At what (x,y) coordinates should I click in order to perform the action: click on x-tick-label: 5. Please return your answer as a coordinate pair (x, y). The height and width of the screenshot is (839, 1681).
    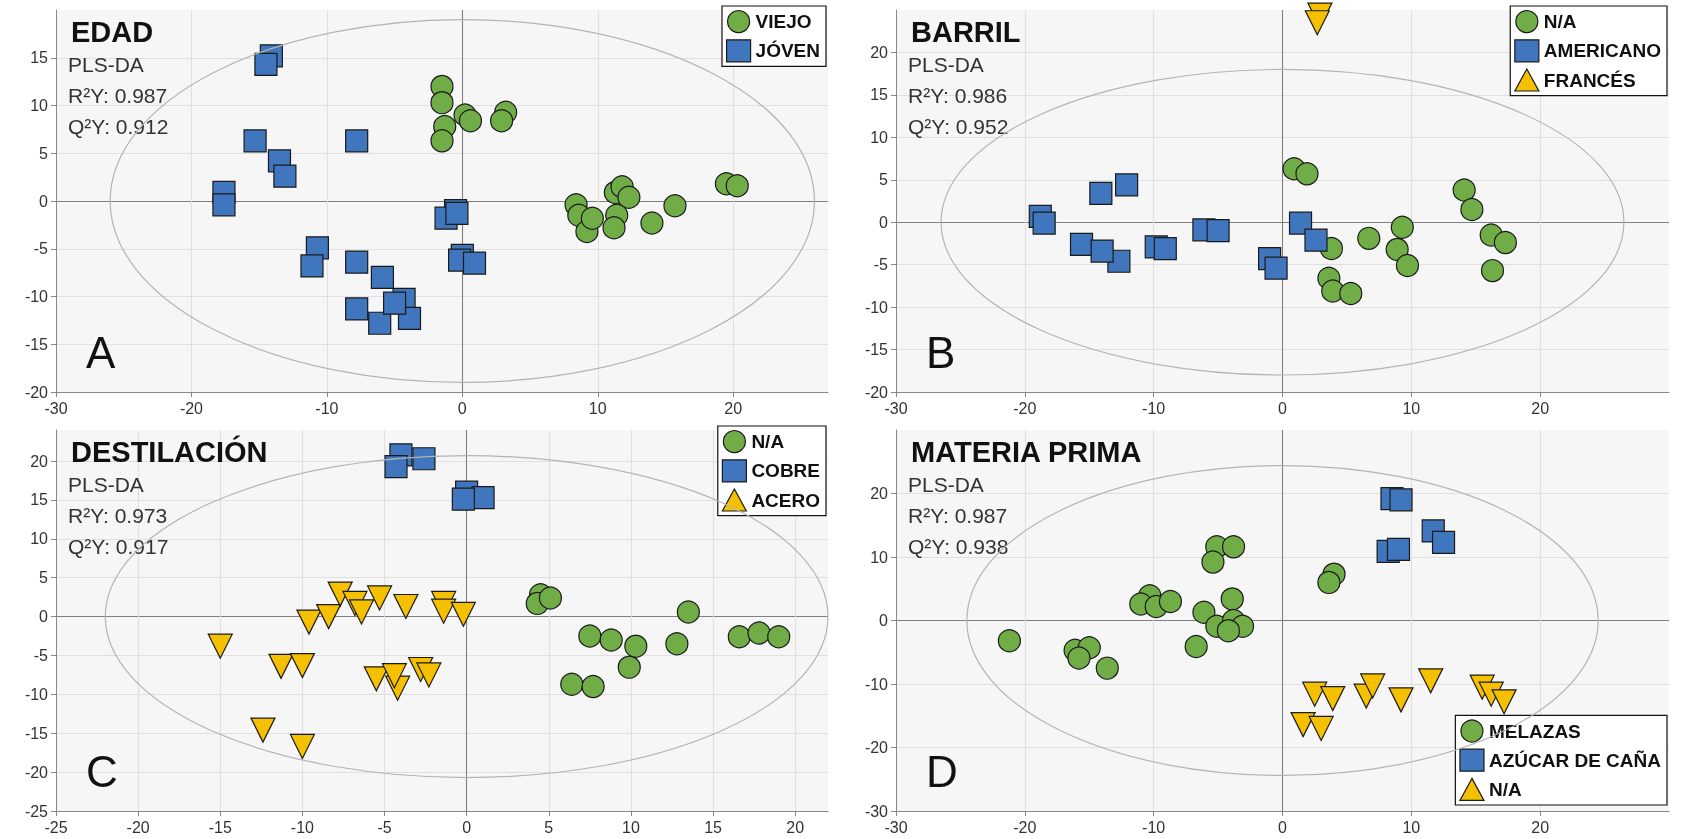
    Looking at the image, I should click on (549, 827).